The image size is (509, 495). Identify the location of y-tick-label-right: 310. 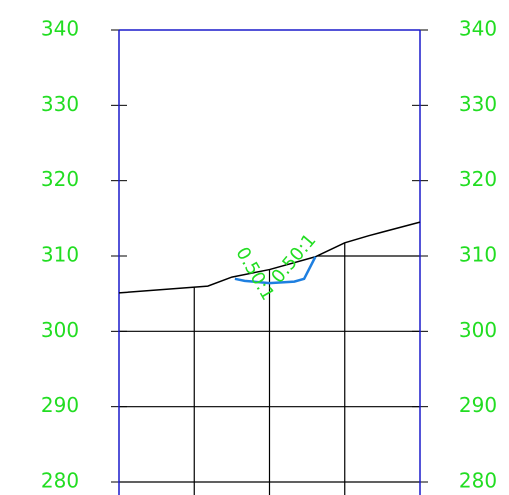
(478, 255).